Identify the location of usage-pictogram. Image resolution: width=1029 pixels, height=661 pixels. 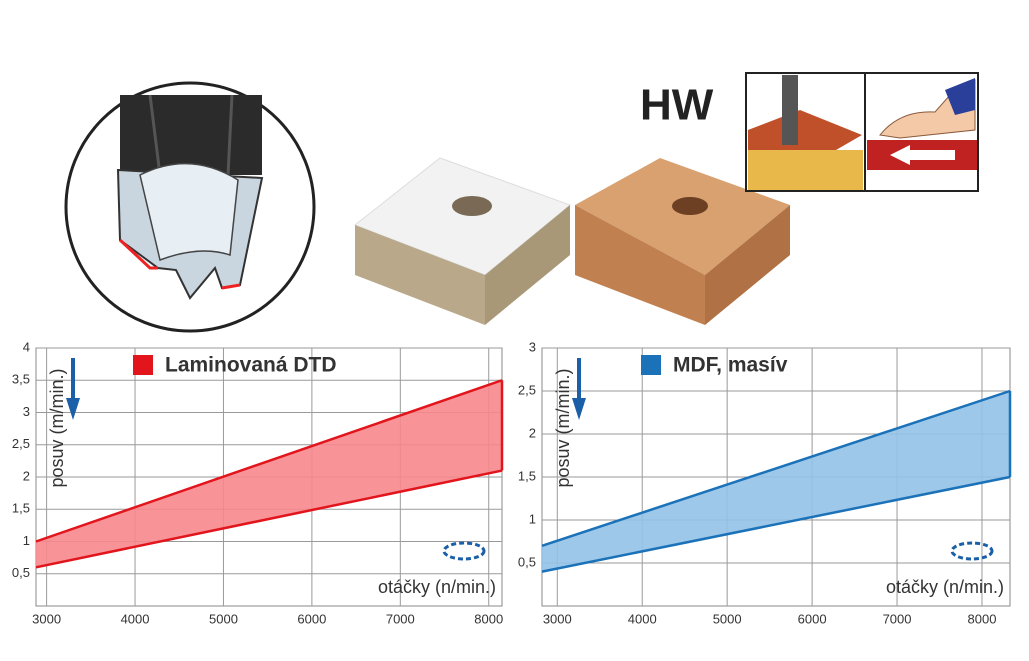
(862, 132).